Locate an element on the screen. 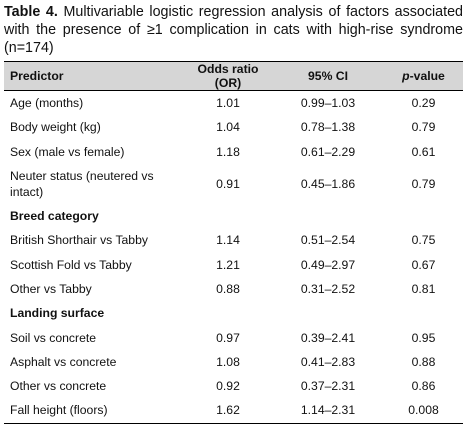 The width and height of the screenshot is (467, 434). data-row: Other vs Tabby 0.88 0.31–2.52 0.81 is located at coordinates (233, 289).